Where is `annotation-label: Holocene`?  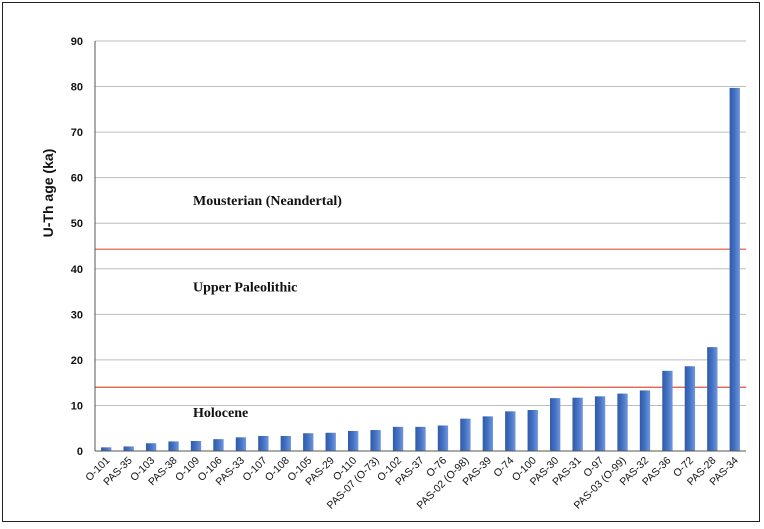 annotation-label: Holocene is located at coordinates (220, 413).